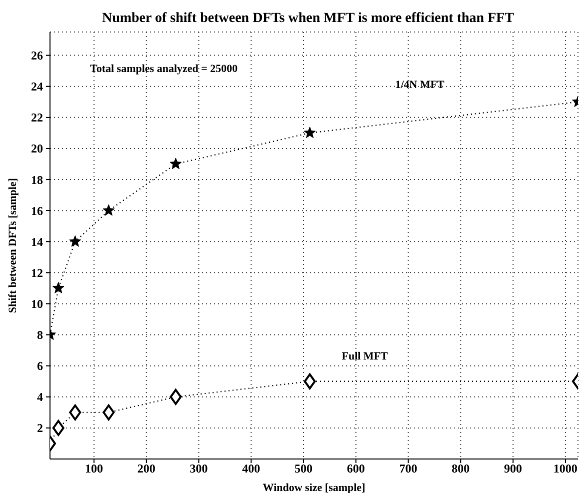 The height and width of the screenshot is (501, 588). I want to click on text: 1/4N MFT, so click(420, 84).